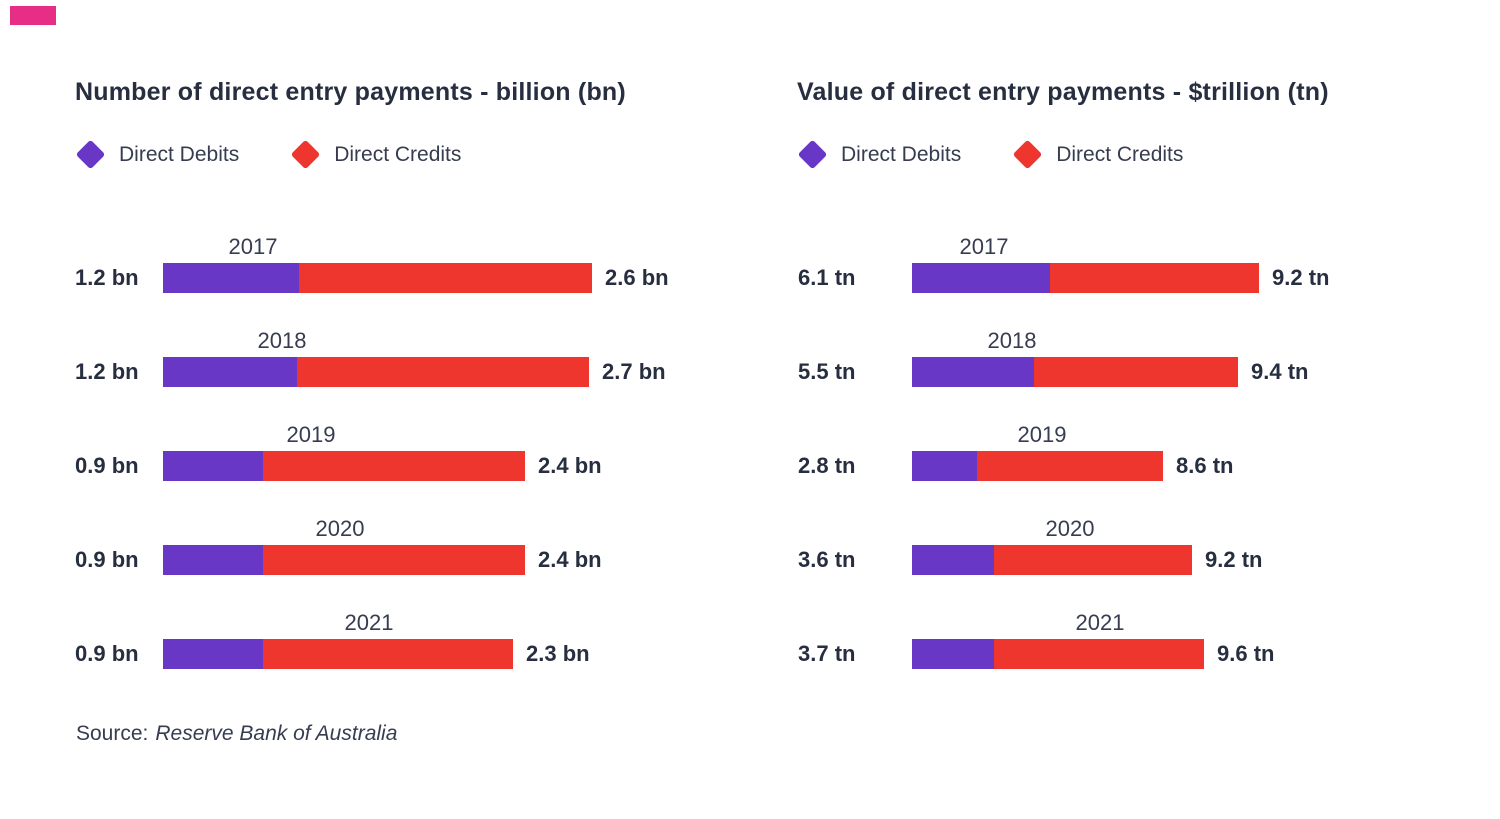 This screenshot has height=819, width=1500. I want to click on total-value-label: 2.3 bn, so click(558, 653).